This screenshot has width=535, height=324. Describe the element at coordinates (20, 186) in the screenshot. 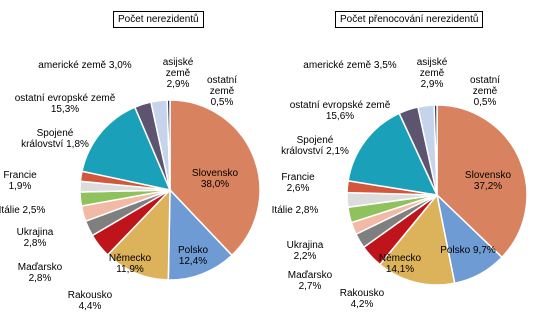

I see `value-label: 1,9%` at that location.